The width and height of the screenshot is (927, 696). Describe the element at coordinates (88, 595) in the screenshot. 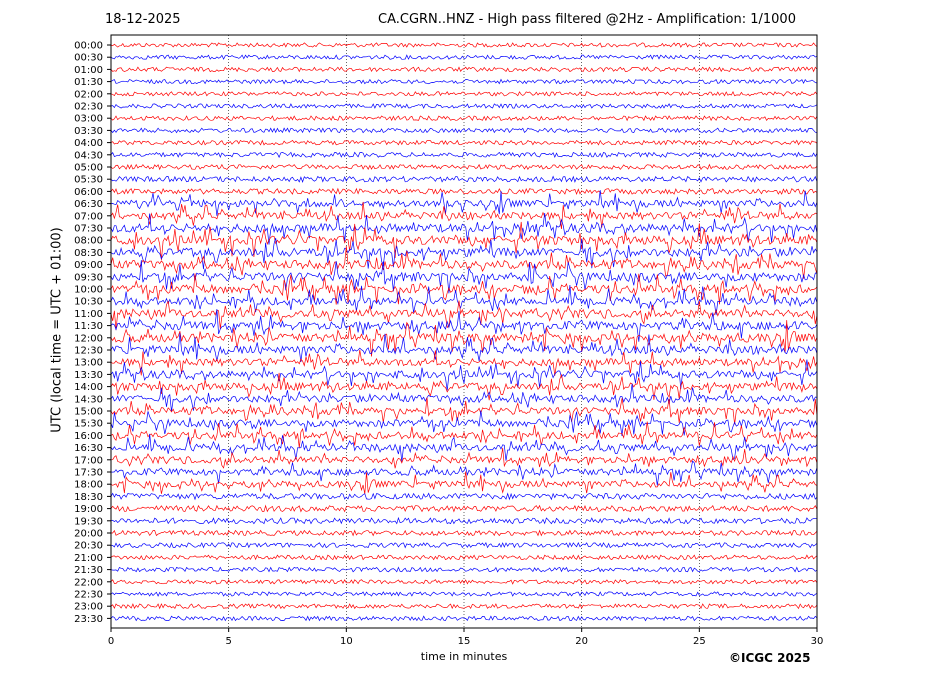

I see `y-tick-label: 22:30` at that location.